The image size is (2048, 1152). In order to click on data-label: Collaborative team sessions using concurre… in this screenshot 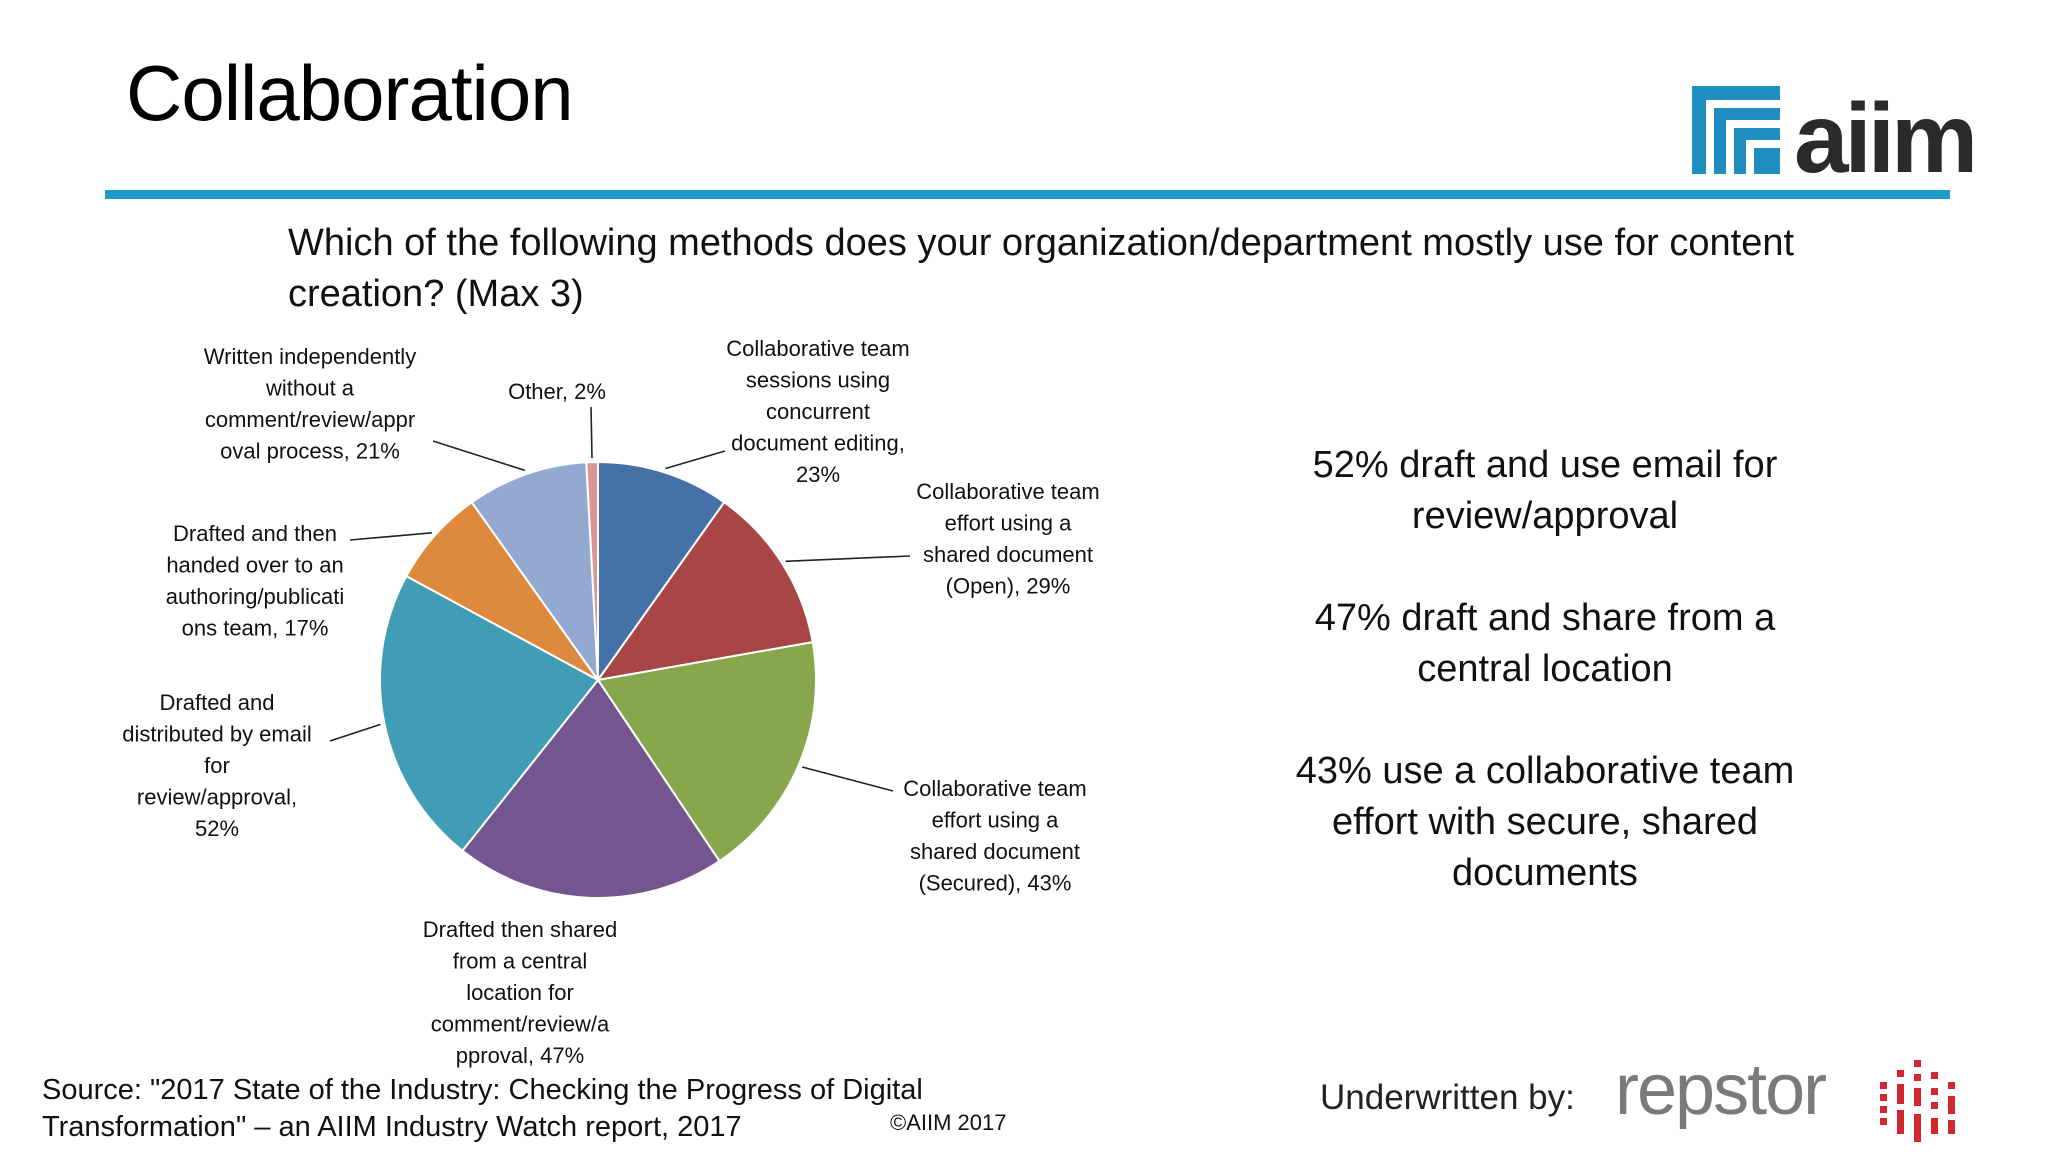, I will do `click(817, 411)`.